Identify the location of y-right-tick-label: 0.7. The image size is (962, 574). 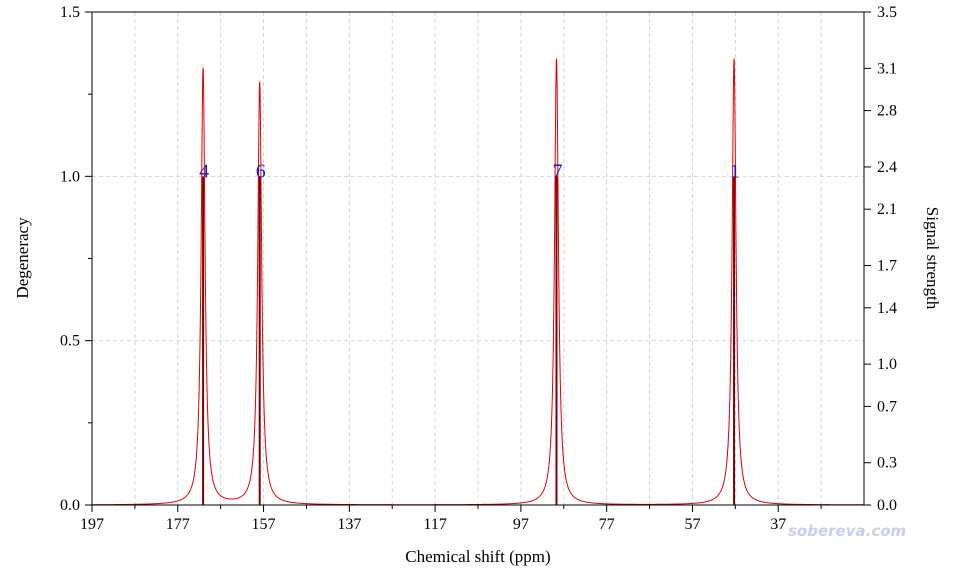
(887, 406).